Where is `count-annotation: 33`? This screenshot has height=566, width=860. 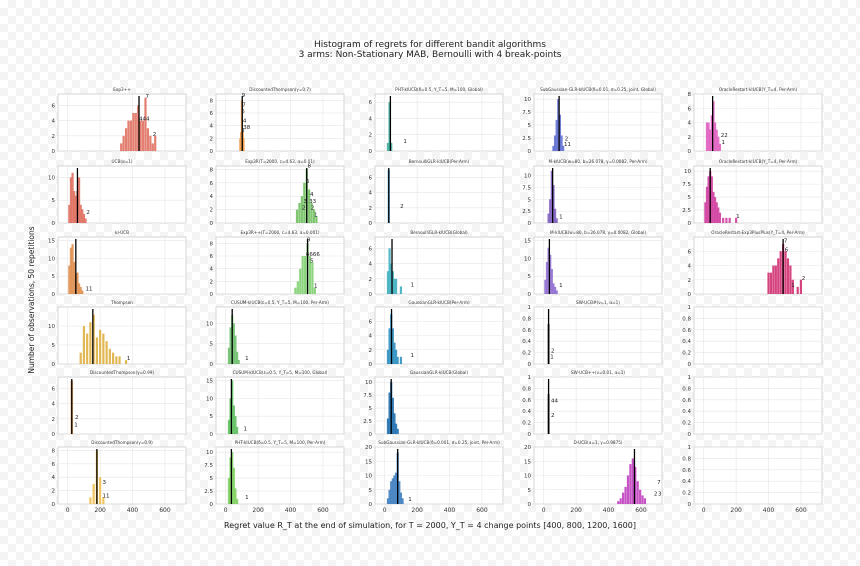
count-annotation: 33 is located at coordinates (312, 202).